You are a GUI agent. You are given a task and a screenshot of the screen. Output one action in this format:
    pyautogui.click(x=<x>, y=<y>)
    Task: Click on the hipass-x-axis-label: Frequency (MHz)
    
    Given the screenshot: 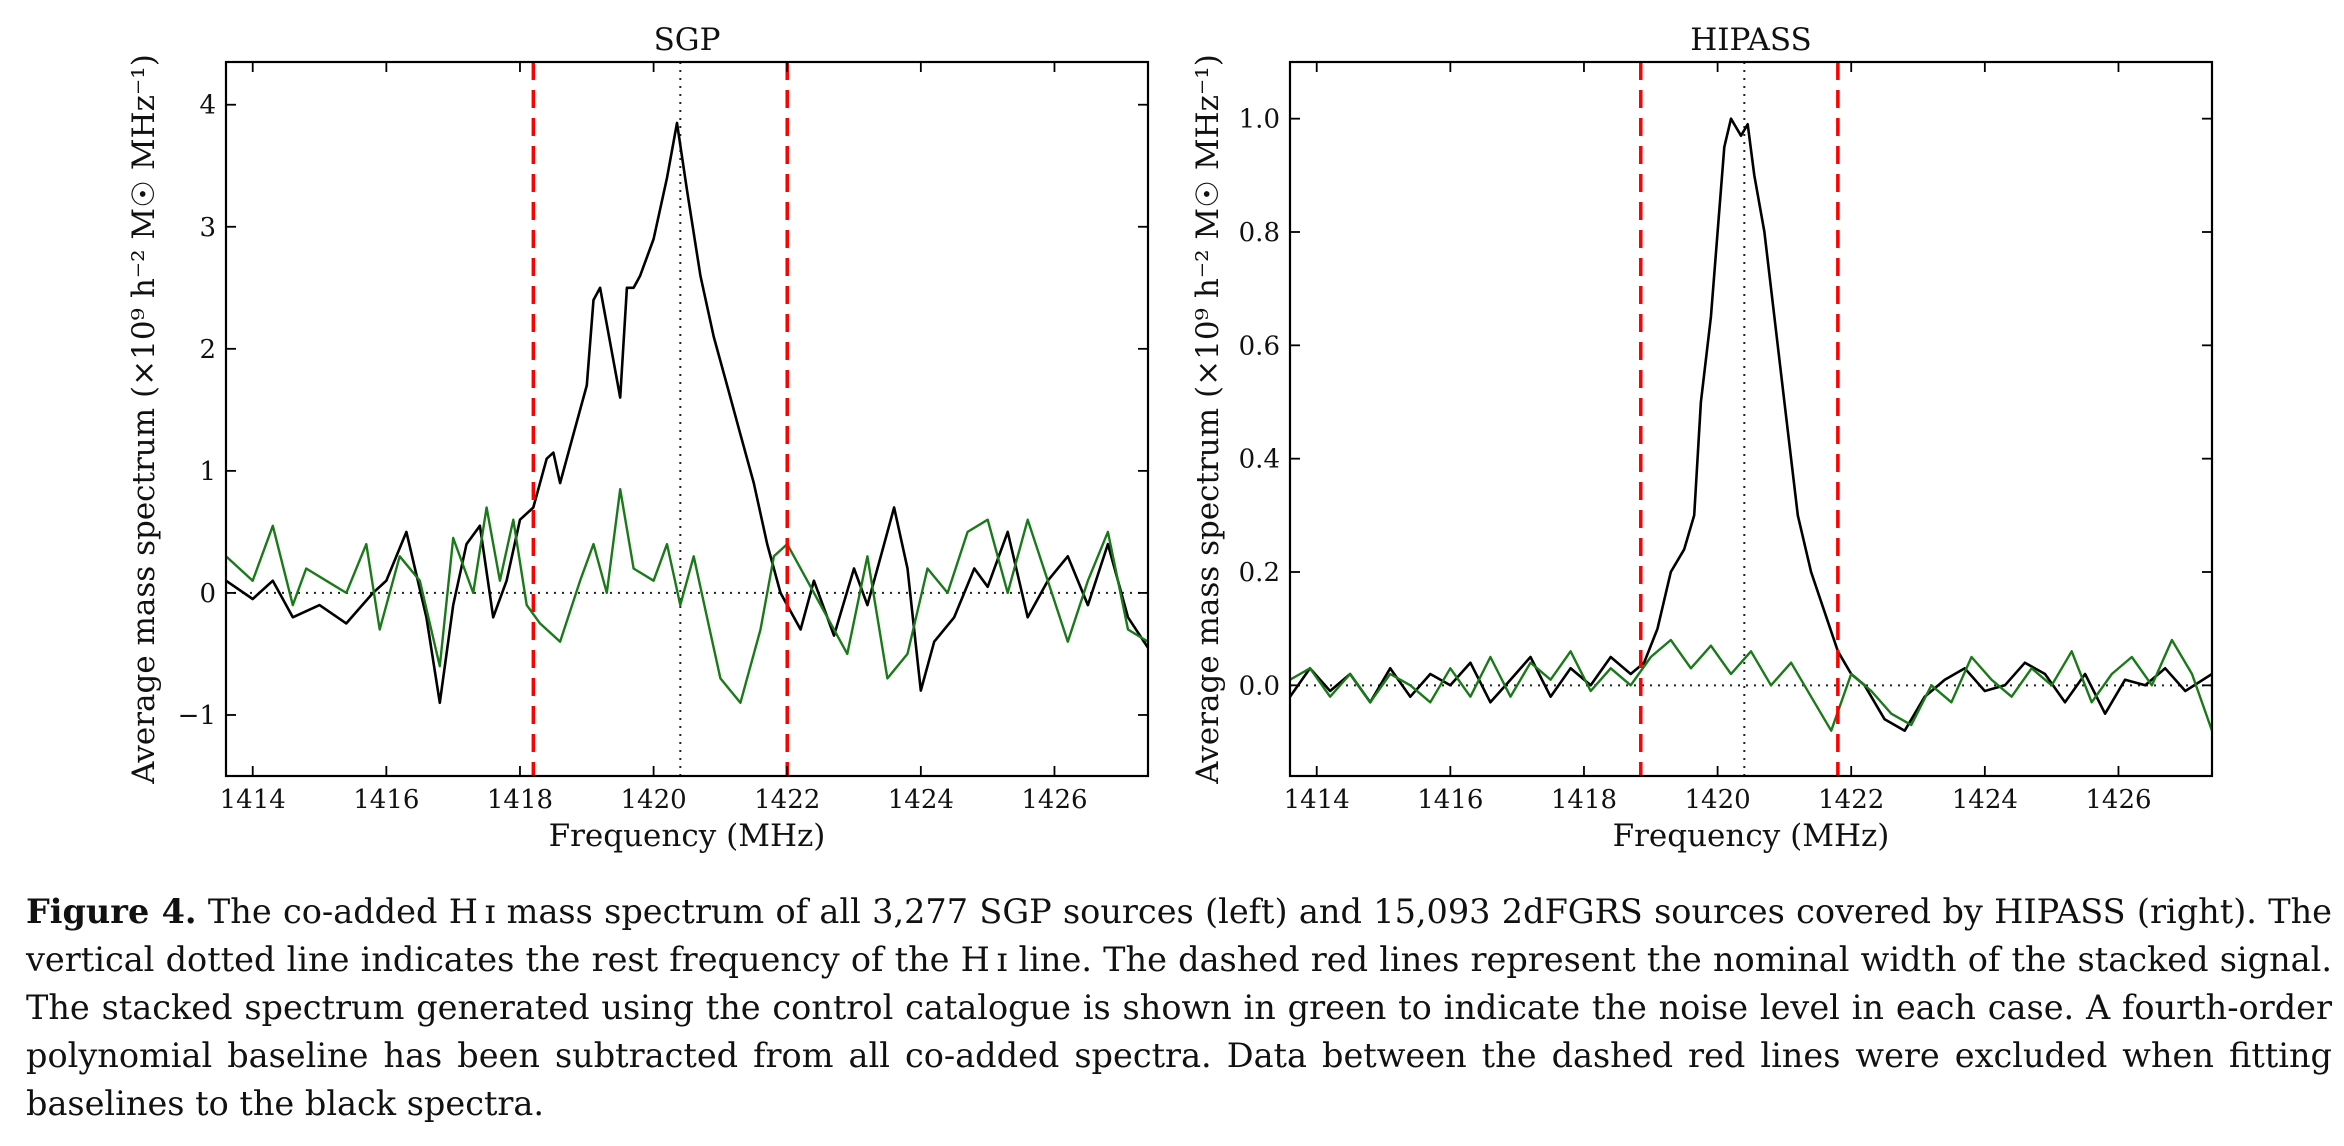 What is the action you would take?
    pyautogui.click(x=1751, y=836)
    